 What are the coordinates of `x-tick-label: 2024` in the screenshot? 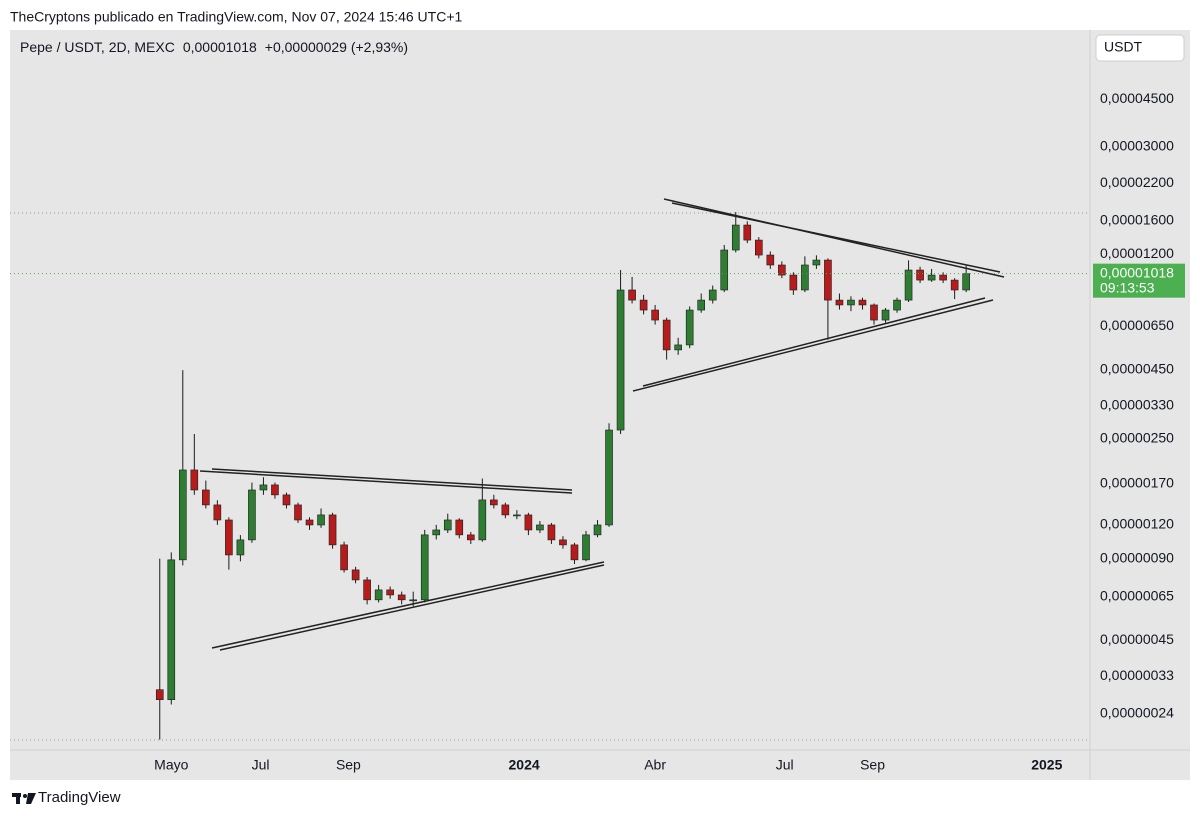 It's located at (524, 765).